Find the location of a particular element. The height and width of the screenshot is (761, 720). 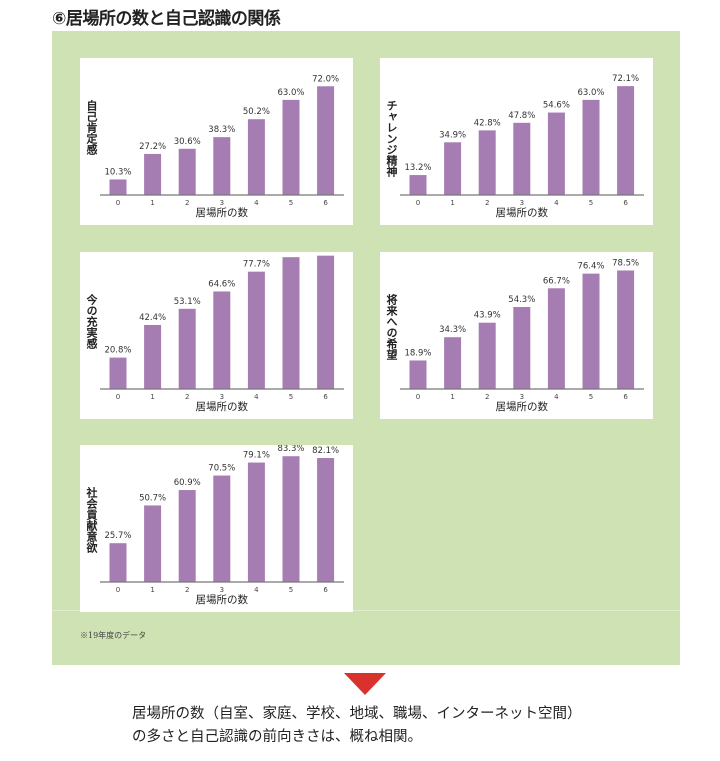

data-label: 38.3% is located at coordinates (221, 130).